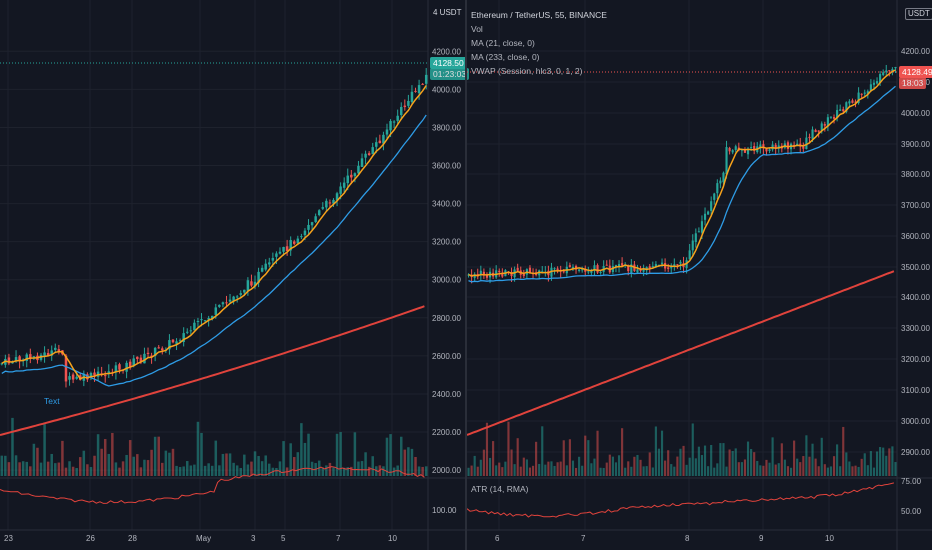 This screenshot has width=932, height=550. Describe the element at coordinates (503, 43) in the screenshot. I see `legend-ma21: MA (21, close, 0)` at that location.